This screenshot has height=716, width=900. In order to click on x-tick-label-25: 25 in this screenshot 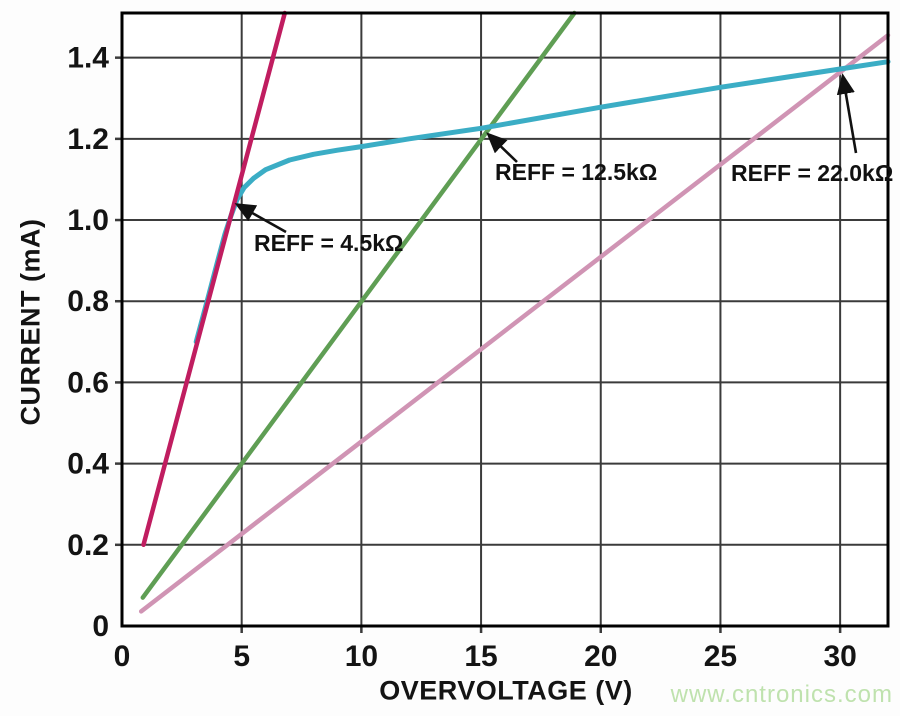, I will do `click(720, 656)`.